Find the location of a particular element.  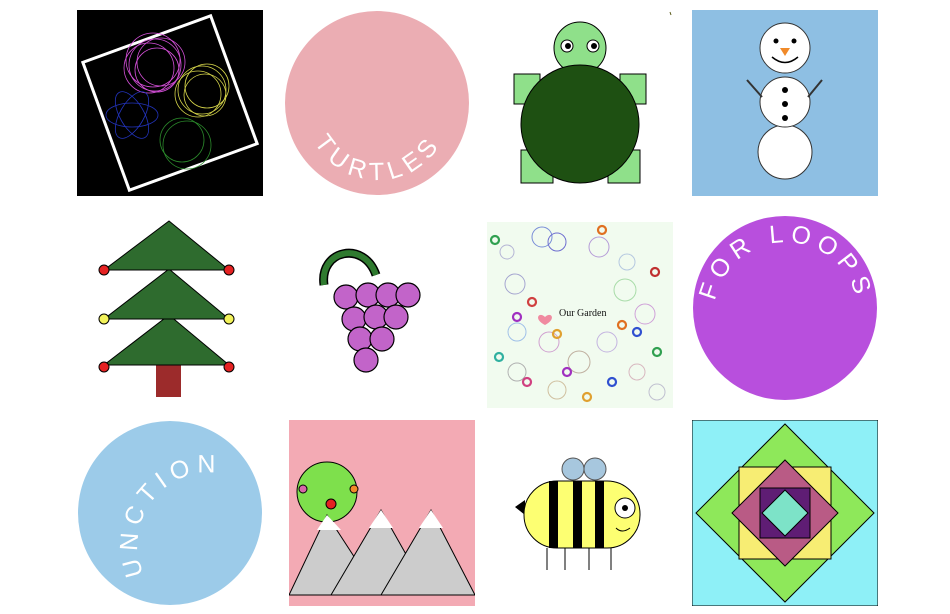

for-loops-badge: FOR LOOPS is located at coordinates (785, 308).